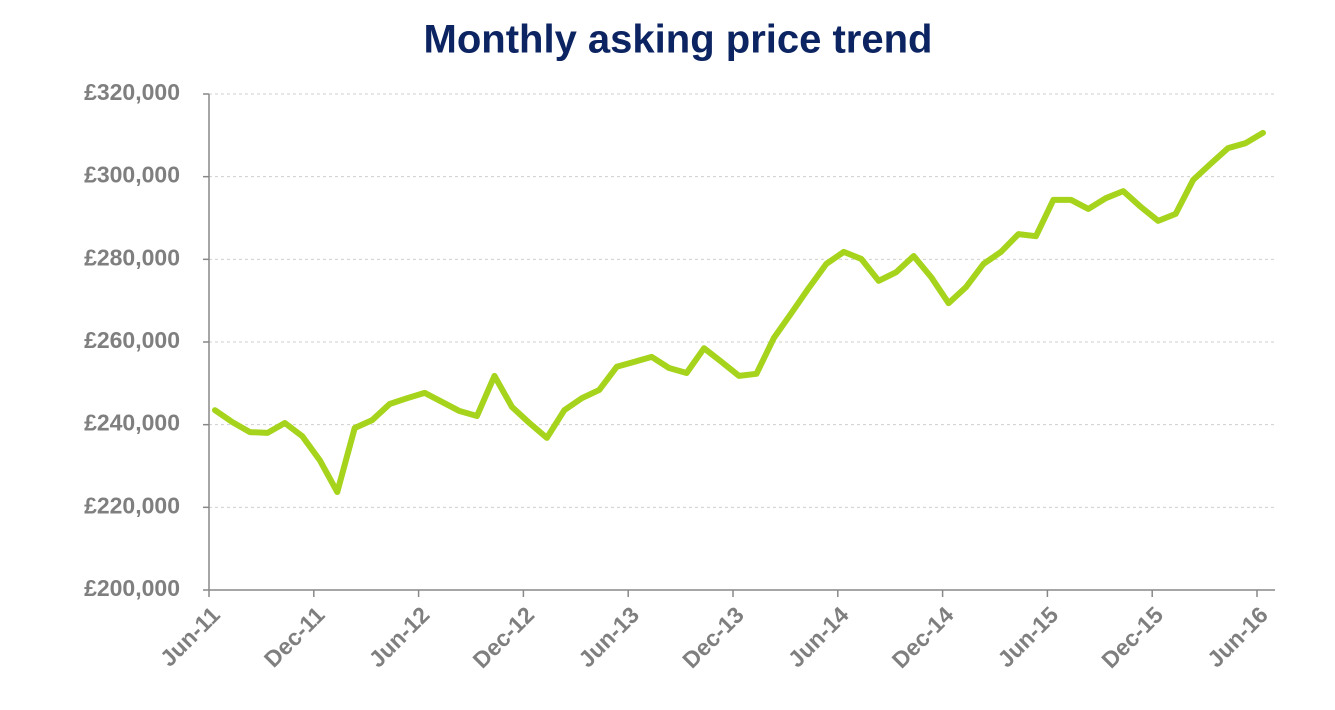 This screenshot has width=1335, height=710. Describe the element at coordinates (713, 637) in the screenshot. I see `x-tick-label: Dec-13` at that location.